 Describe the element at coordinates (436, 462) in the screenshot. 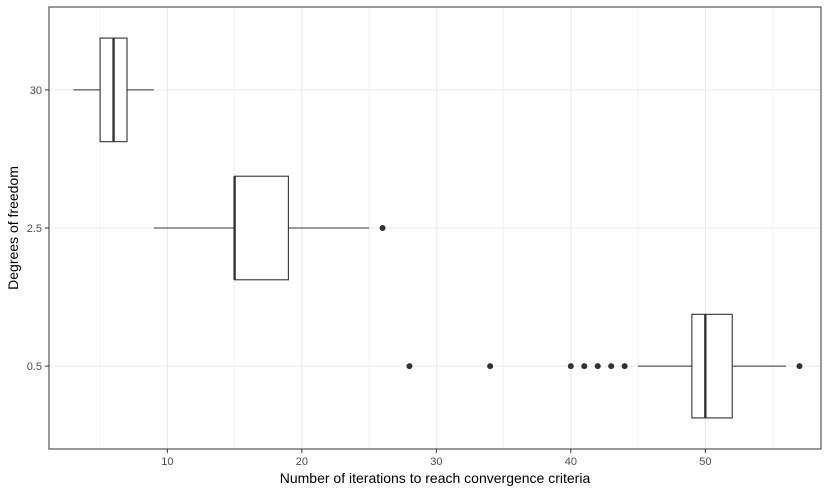

I see `x-tick-label: 30` at that location.